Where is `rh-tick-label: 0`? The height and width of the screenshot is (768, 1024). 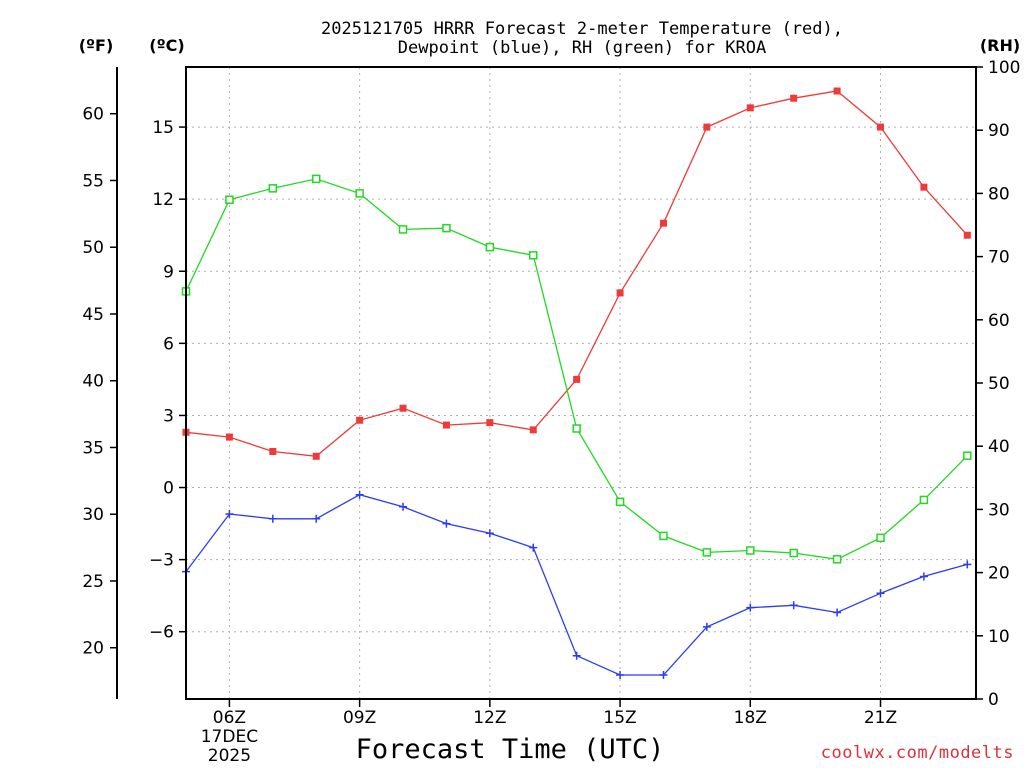
rh-tick-label: 0 is located at coordinates (993, 700).